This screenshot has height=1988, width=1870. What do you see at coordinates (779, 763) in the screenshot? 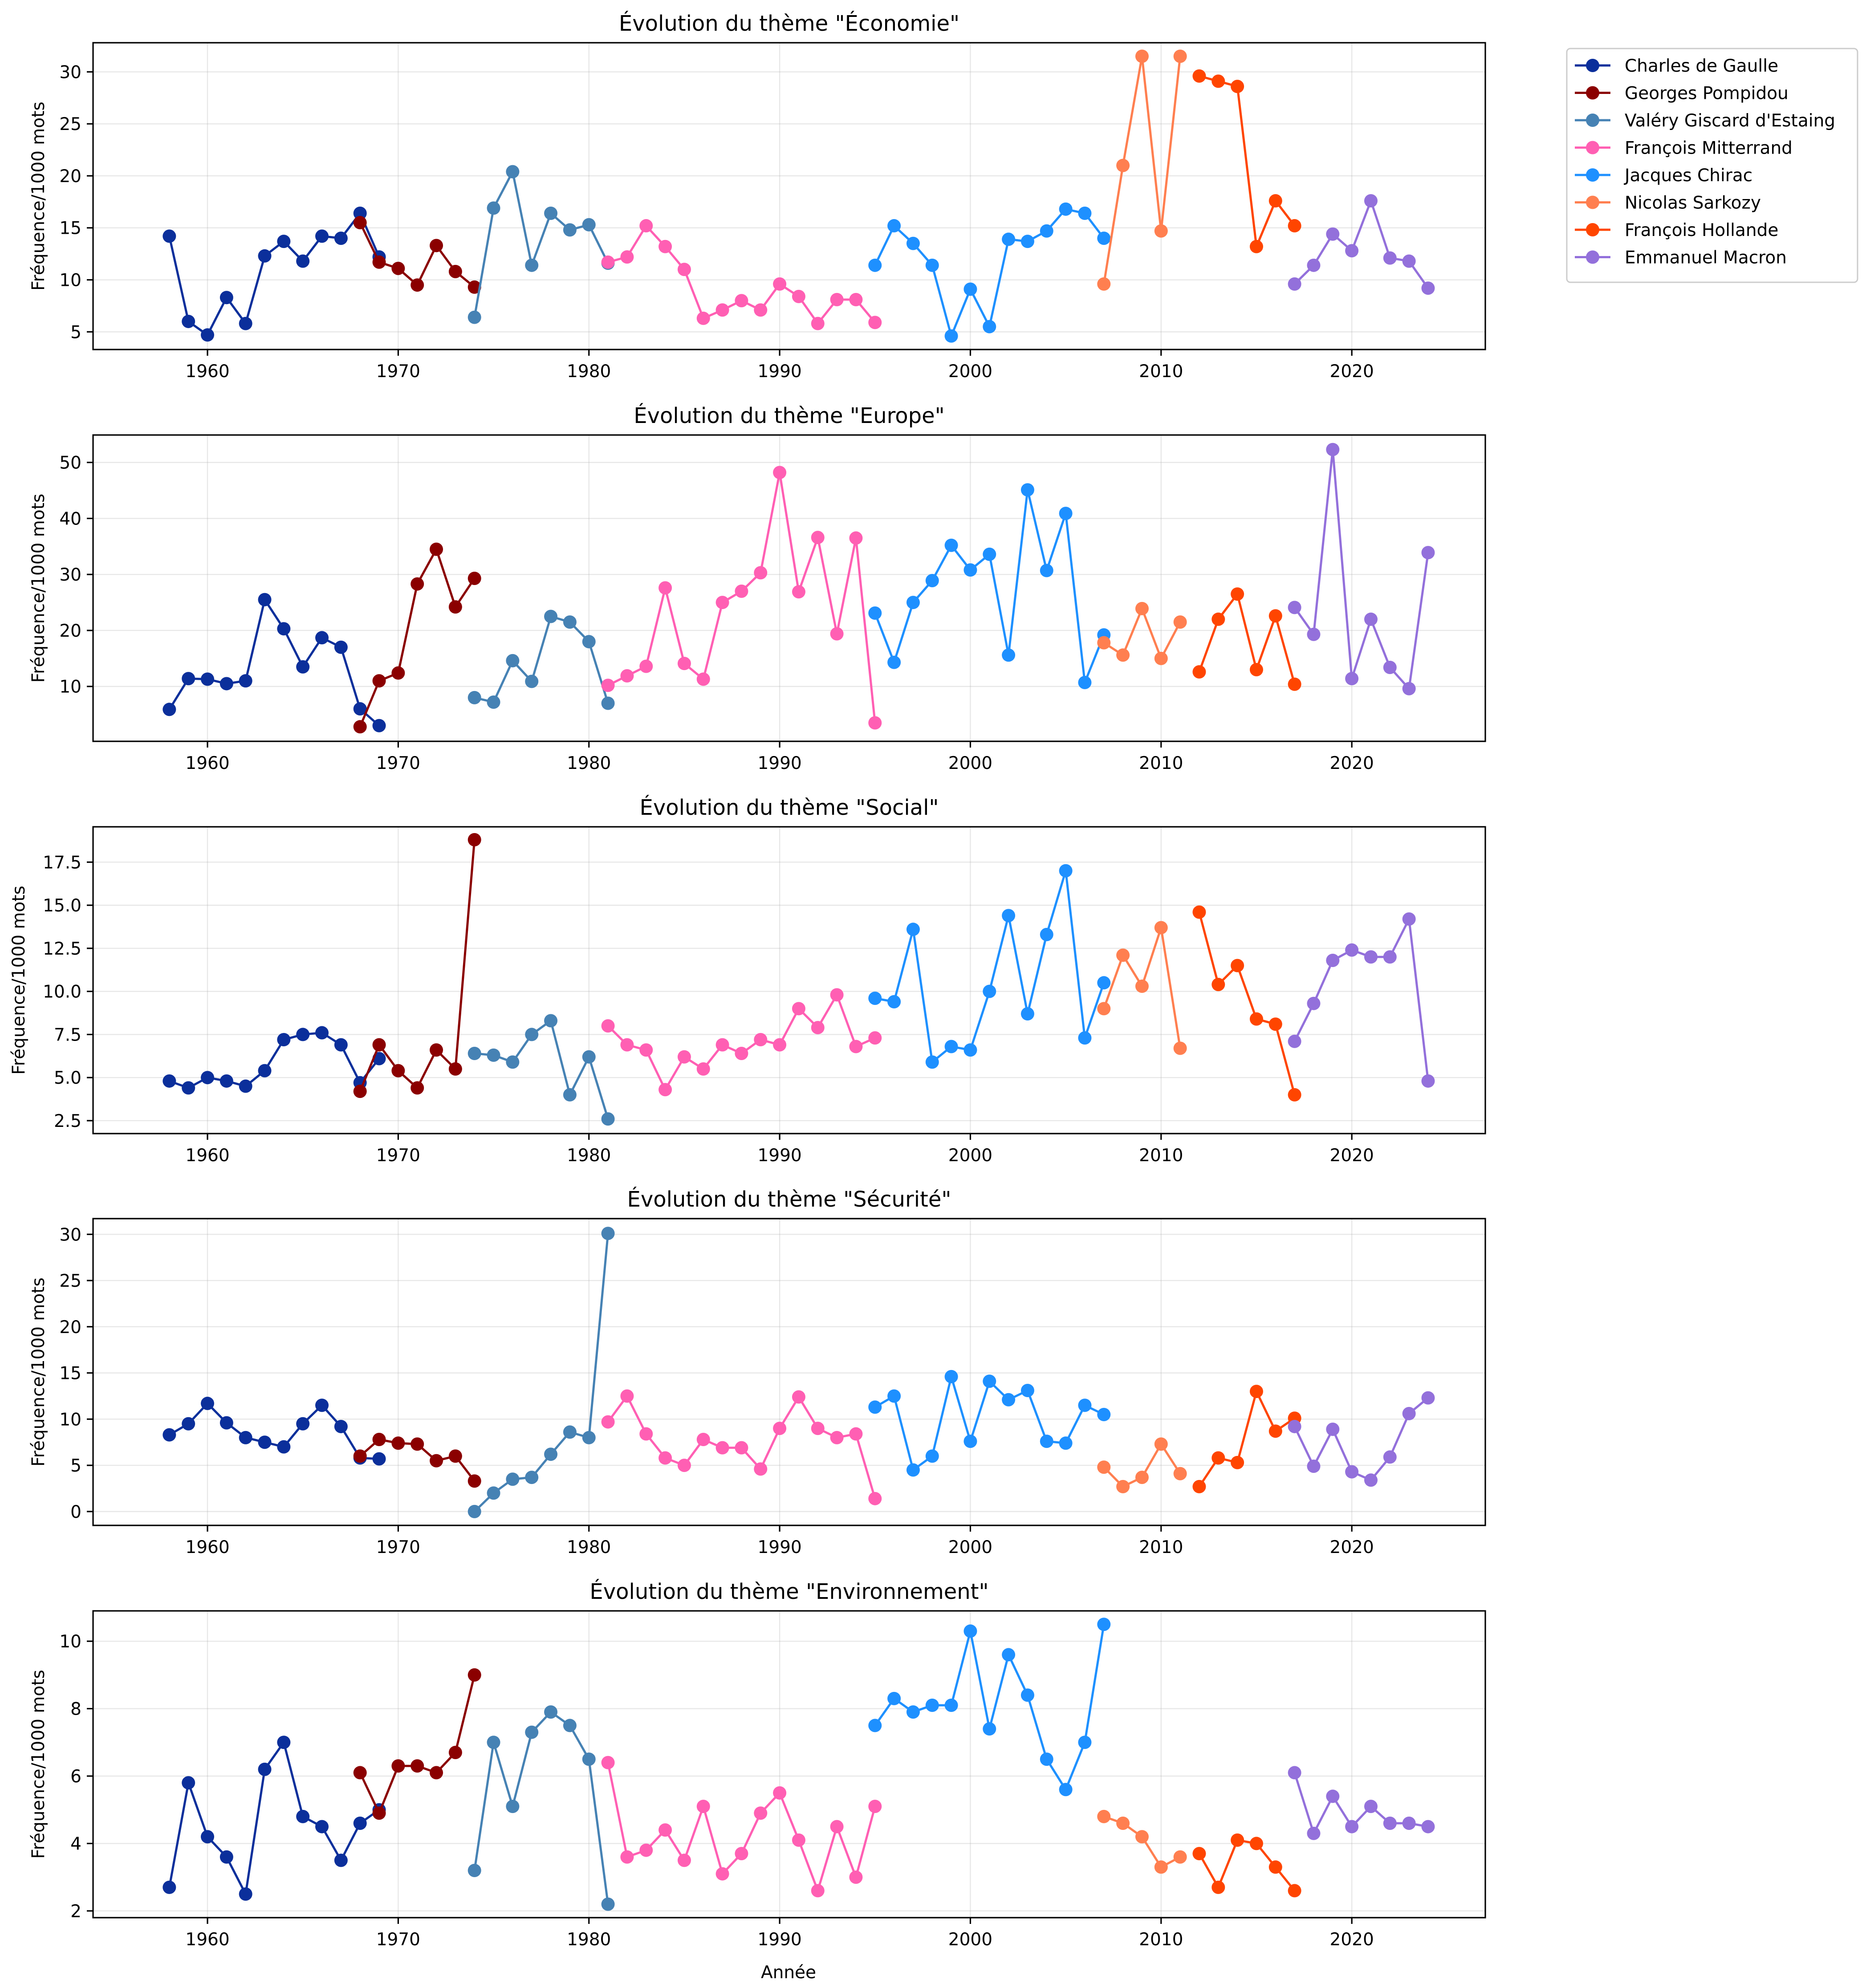
I see `x-tick-label: 1990` at bounding box center [779, 763].